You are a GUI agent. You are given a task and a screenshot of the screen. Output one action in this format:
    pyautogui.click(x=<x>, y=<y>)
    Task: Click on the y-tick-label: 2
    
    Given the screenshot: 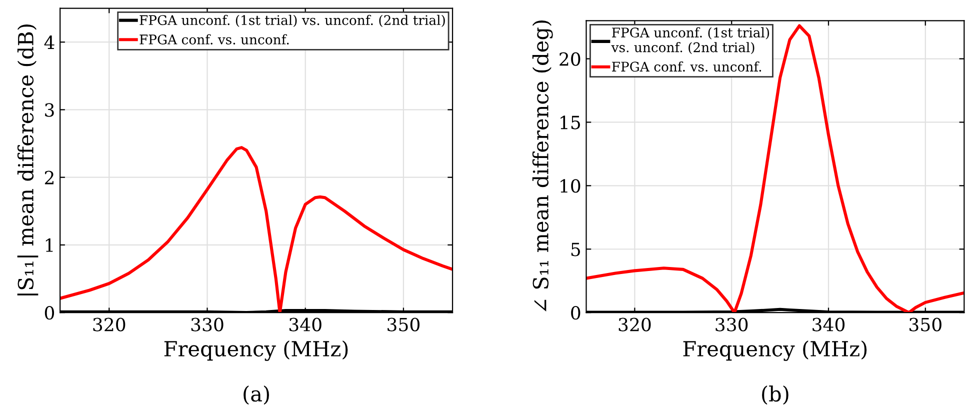 What is the action you would take?
    pyautogui.click(x=49, y=177)
    